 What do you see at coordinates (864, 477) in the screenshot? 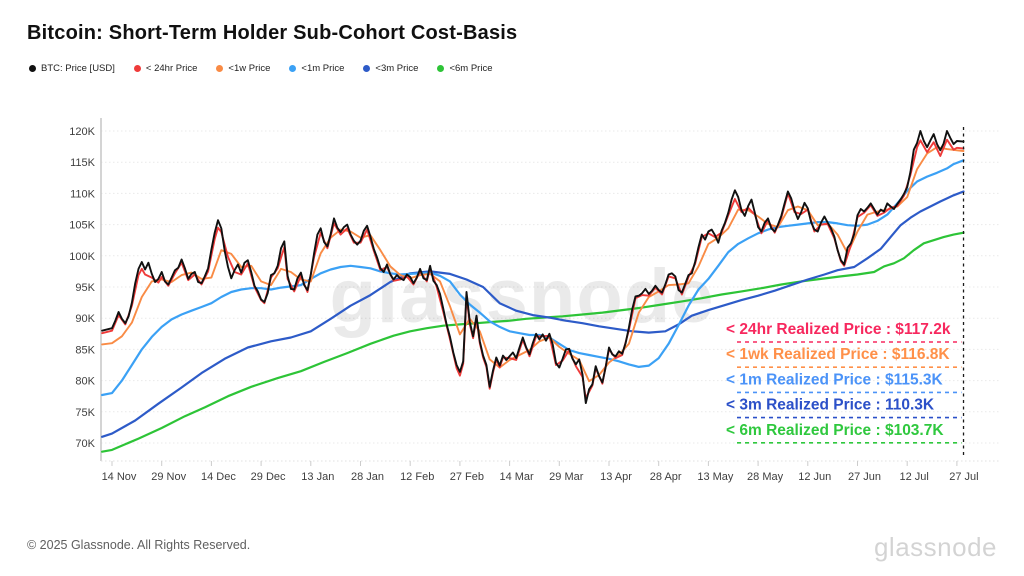
I see `x-axis-label-27-Jun: 27 Jun` at bounding box center [864, 477].